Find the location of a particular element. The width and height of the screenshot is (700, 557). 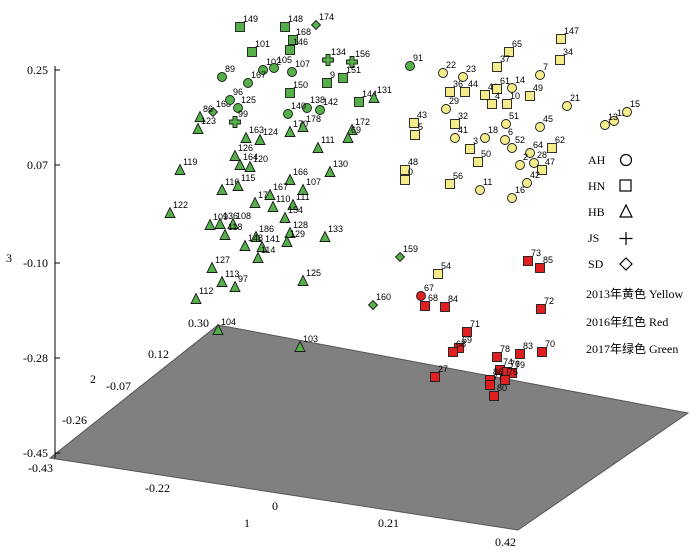

legend-label-hb: HB is located at coordinates (596, 212).